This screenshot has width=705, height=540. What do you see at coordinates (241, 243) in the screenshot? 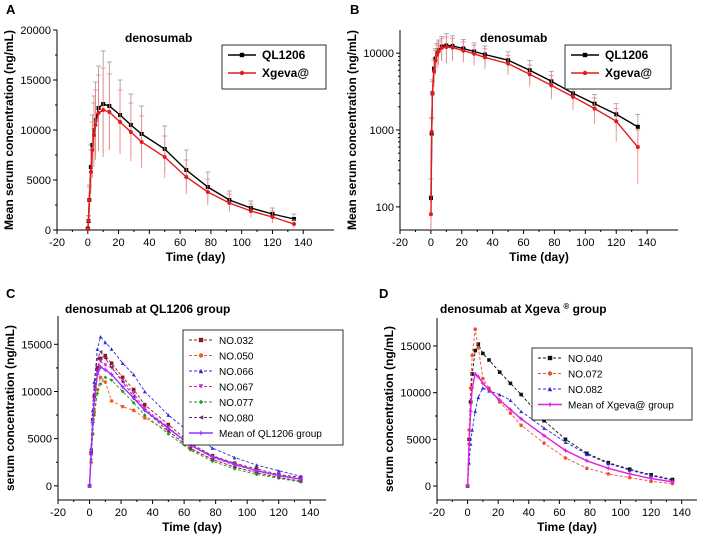
I see `panel-a-x-tick-label: 100` at bounding box center [241, 243].